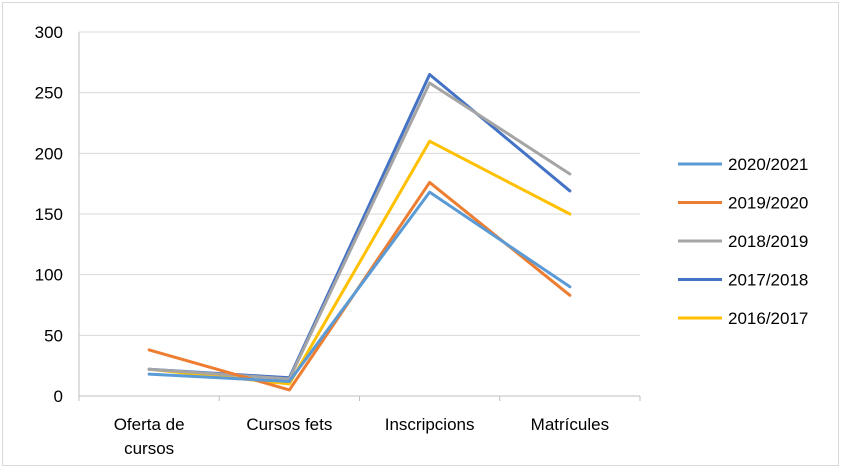 The image size is (843, 470). I want to click on legend-label: 2020/2021, so click(768, 164).